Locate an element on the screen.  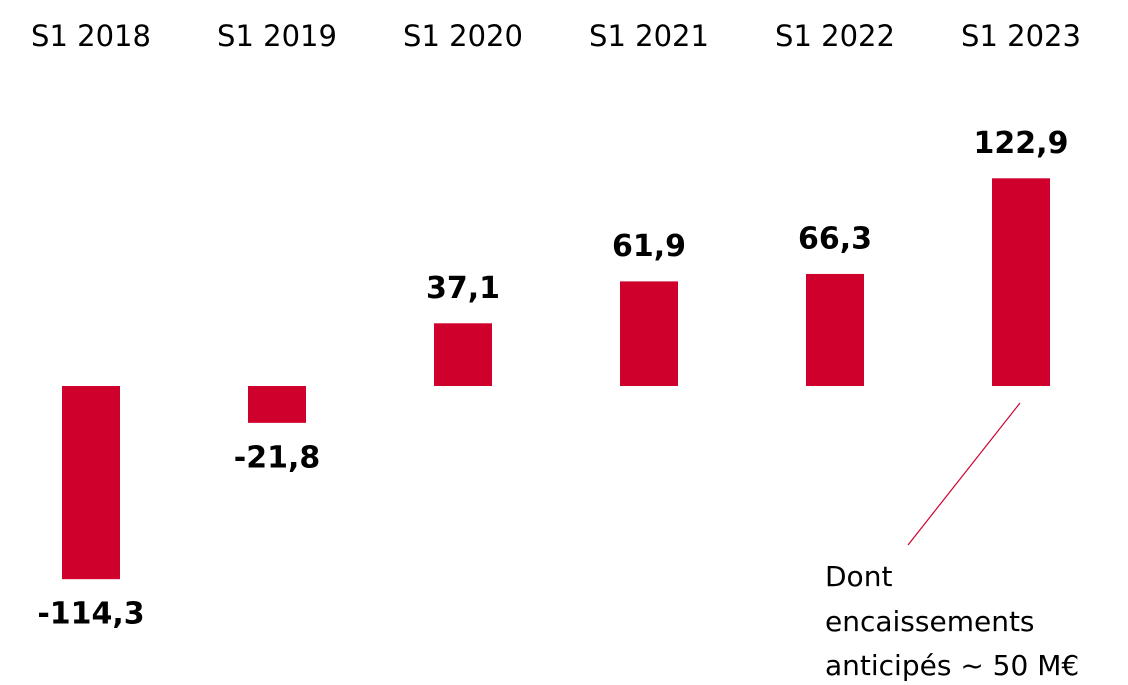
value-label: 37,1 is located at coordinates (463, 288).